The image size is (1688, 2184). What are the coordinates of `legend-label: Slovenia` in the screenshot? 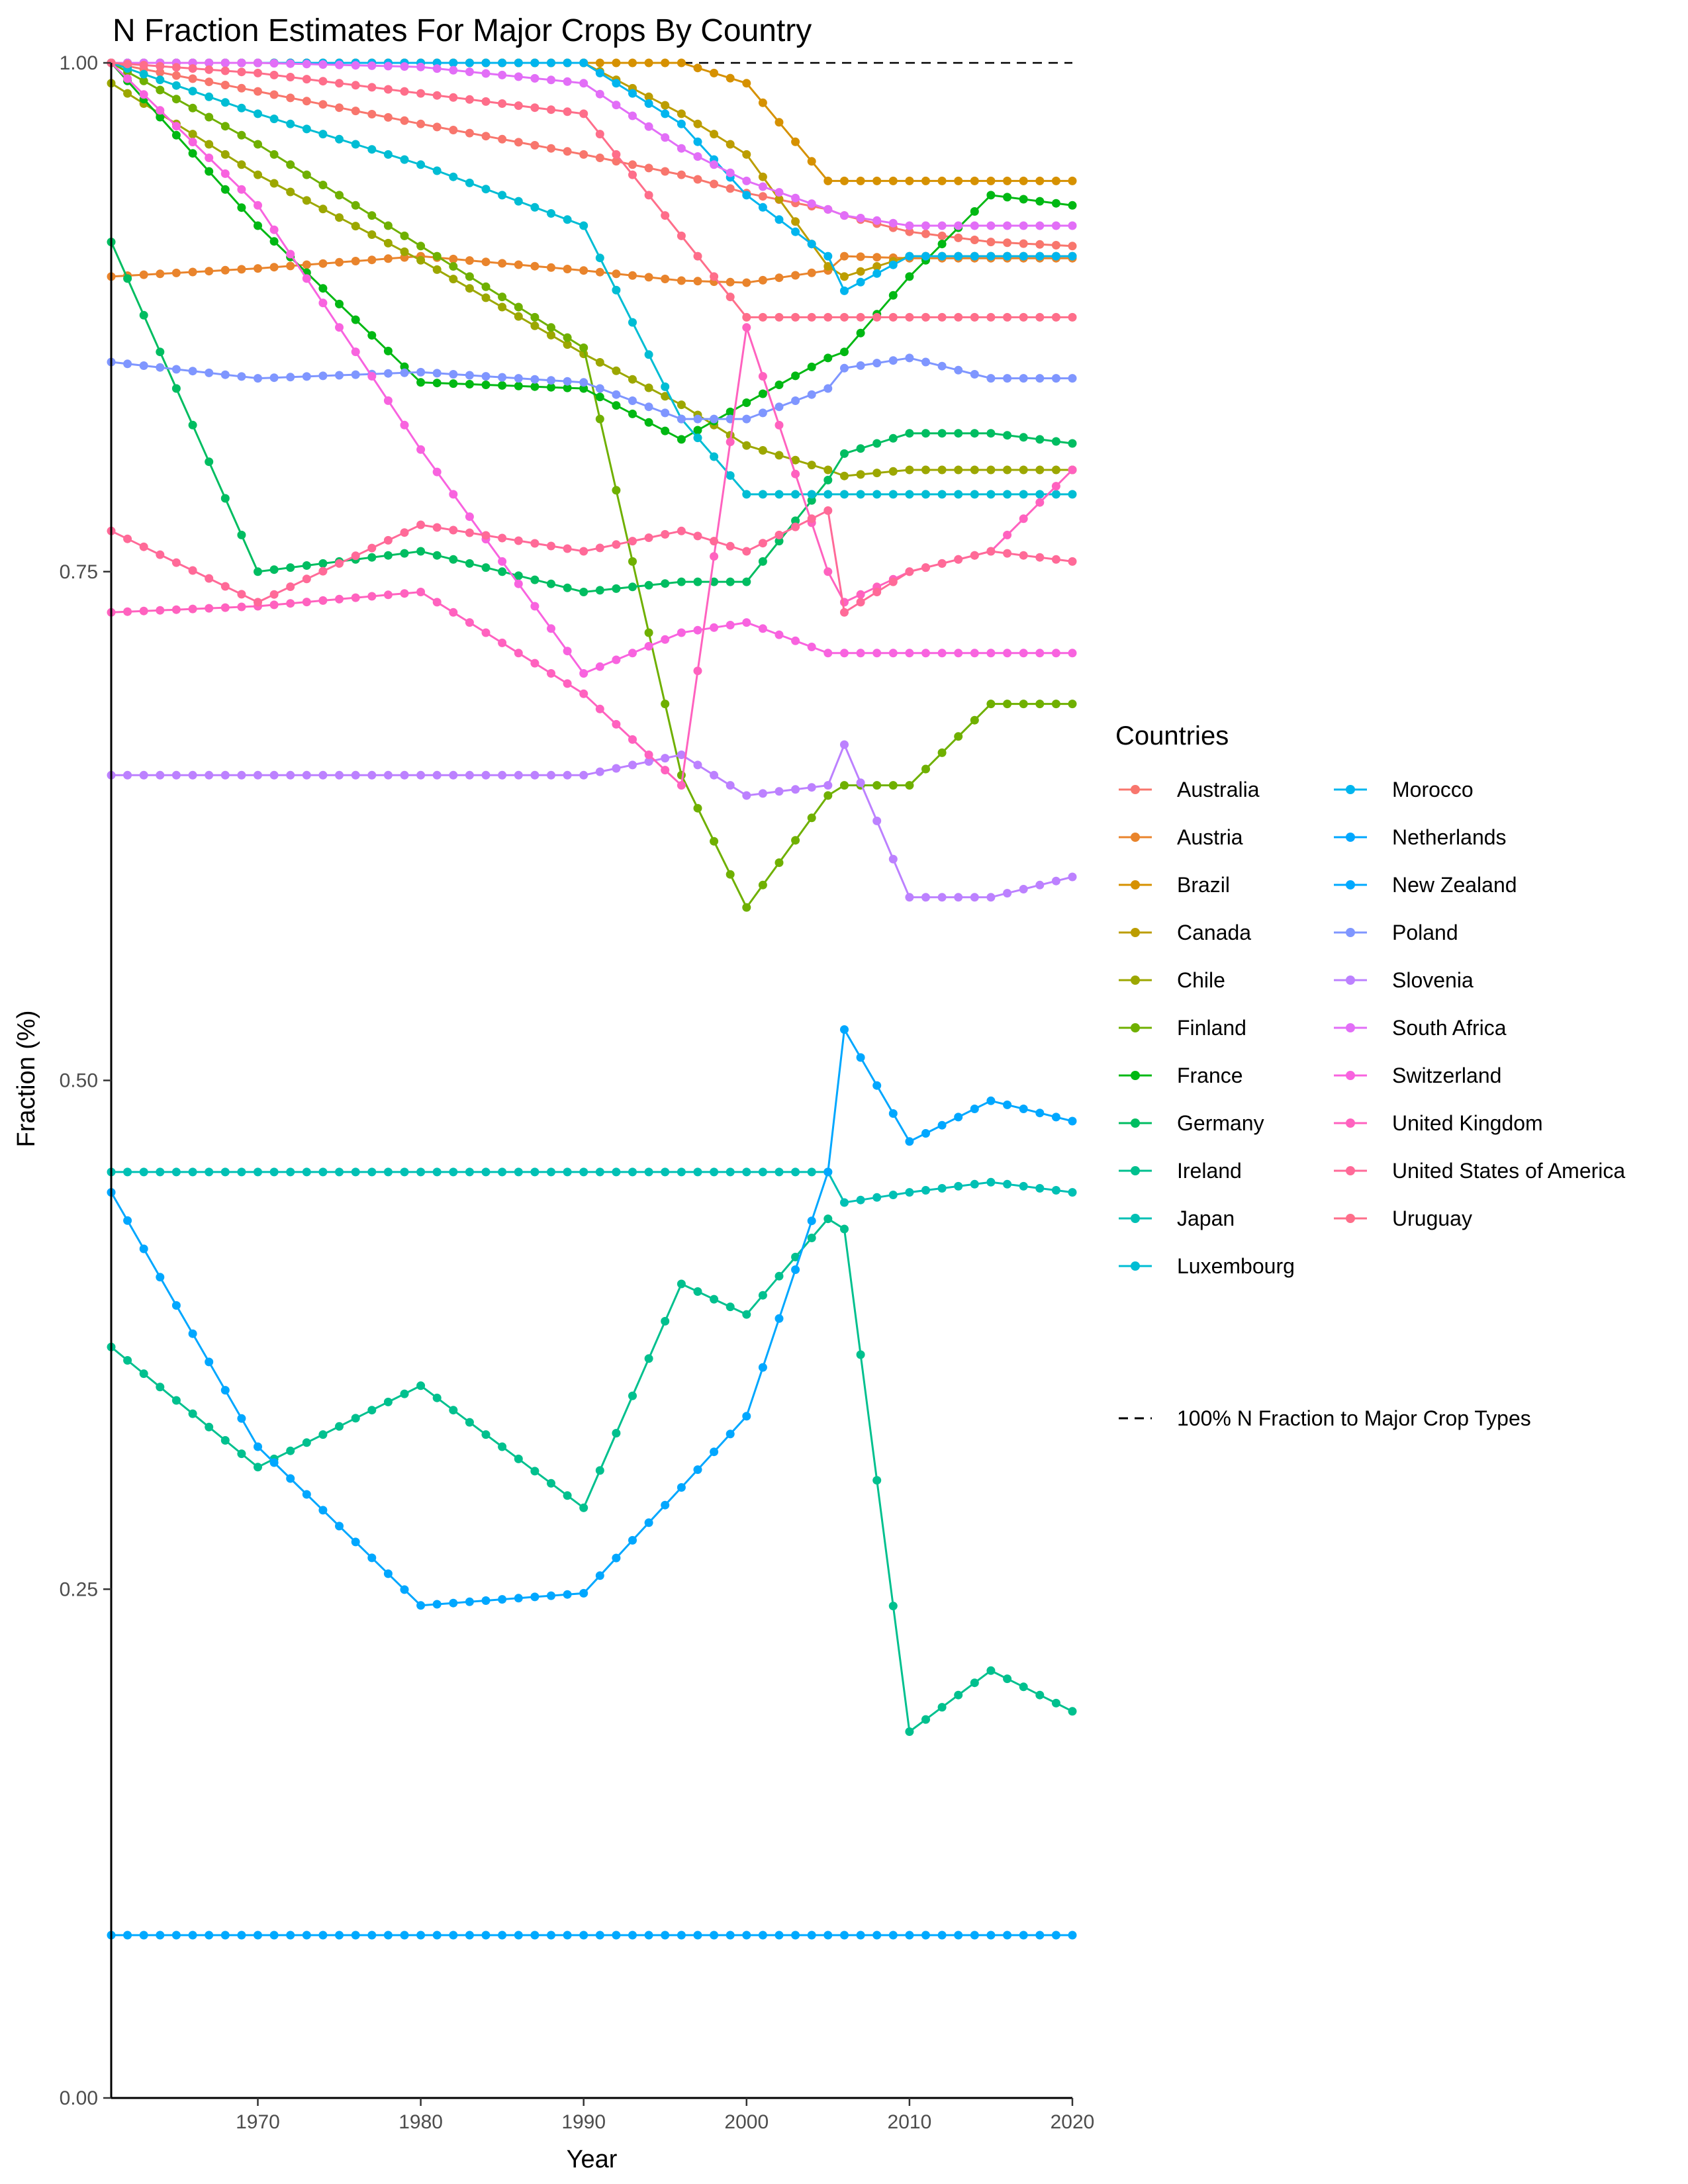 It's located at (1433, 980).